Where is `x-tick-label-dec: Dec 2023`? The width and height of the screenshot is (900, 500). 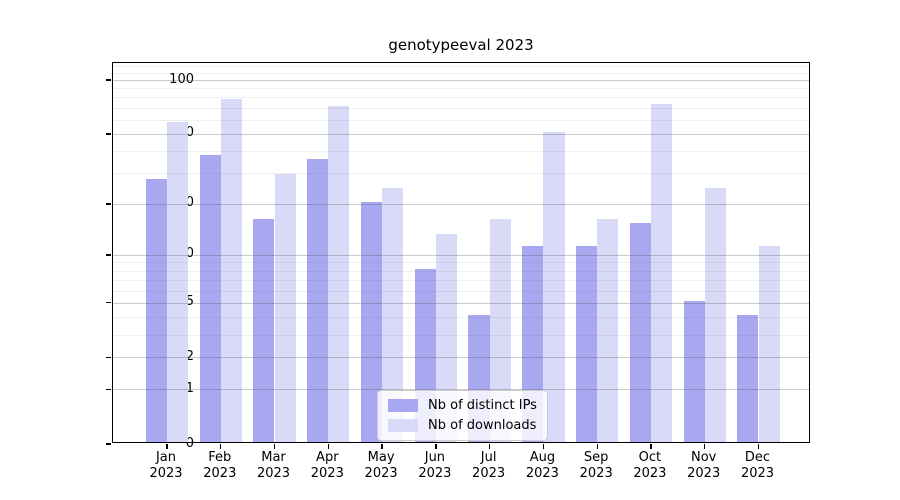 x-tick-label-dec: Dec 2023 is located at coordinates (758, 466).